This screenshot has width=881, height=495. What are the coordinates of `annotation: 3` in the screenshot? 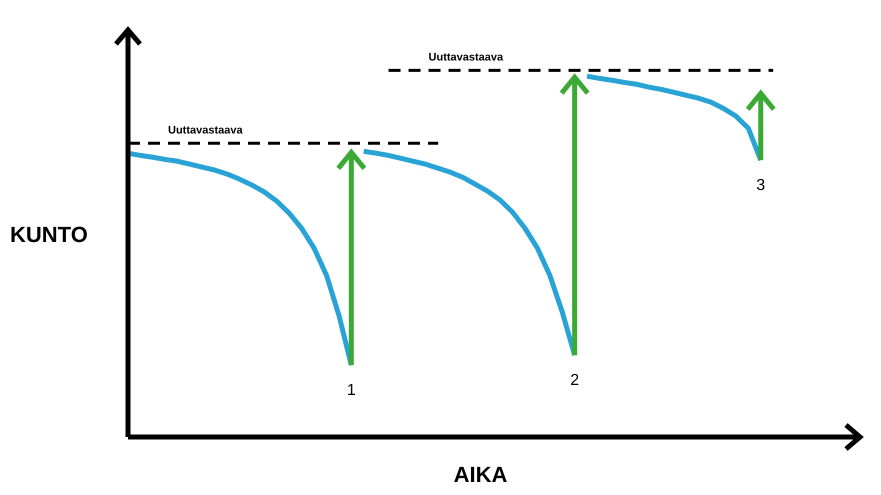 It's located at (761, 185).